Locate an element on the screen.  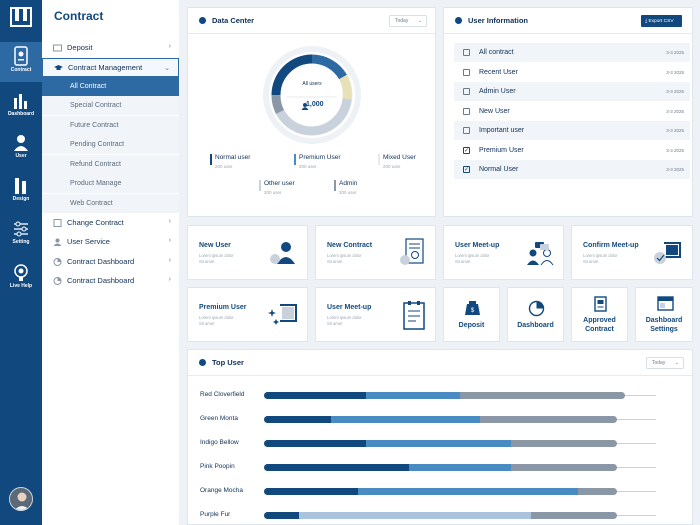
tile-deposit: $ Deposit is located at coordinates (471, 314).